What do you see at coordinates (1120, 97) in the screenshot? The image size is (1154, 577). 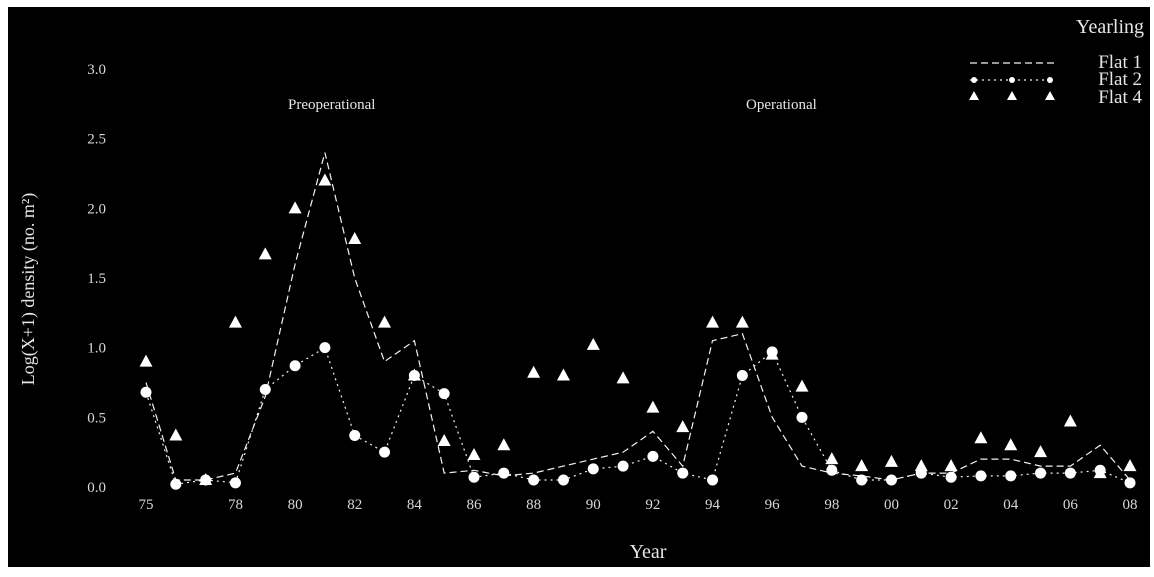 I see `legend-label-flat-4: Flat 4` at bounding box center [1120, 97].